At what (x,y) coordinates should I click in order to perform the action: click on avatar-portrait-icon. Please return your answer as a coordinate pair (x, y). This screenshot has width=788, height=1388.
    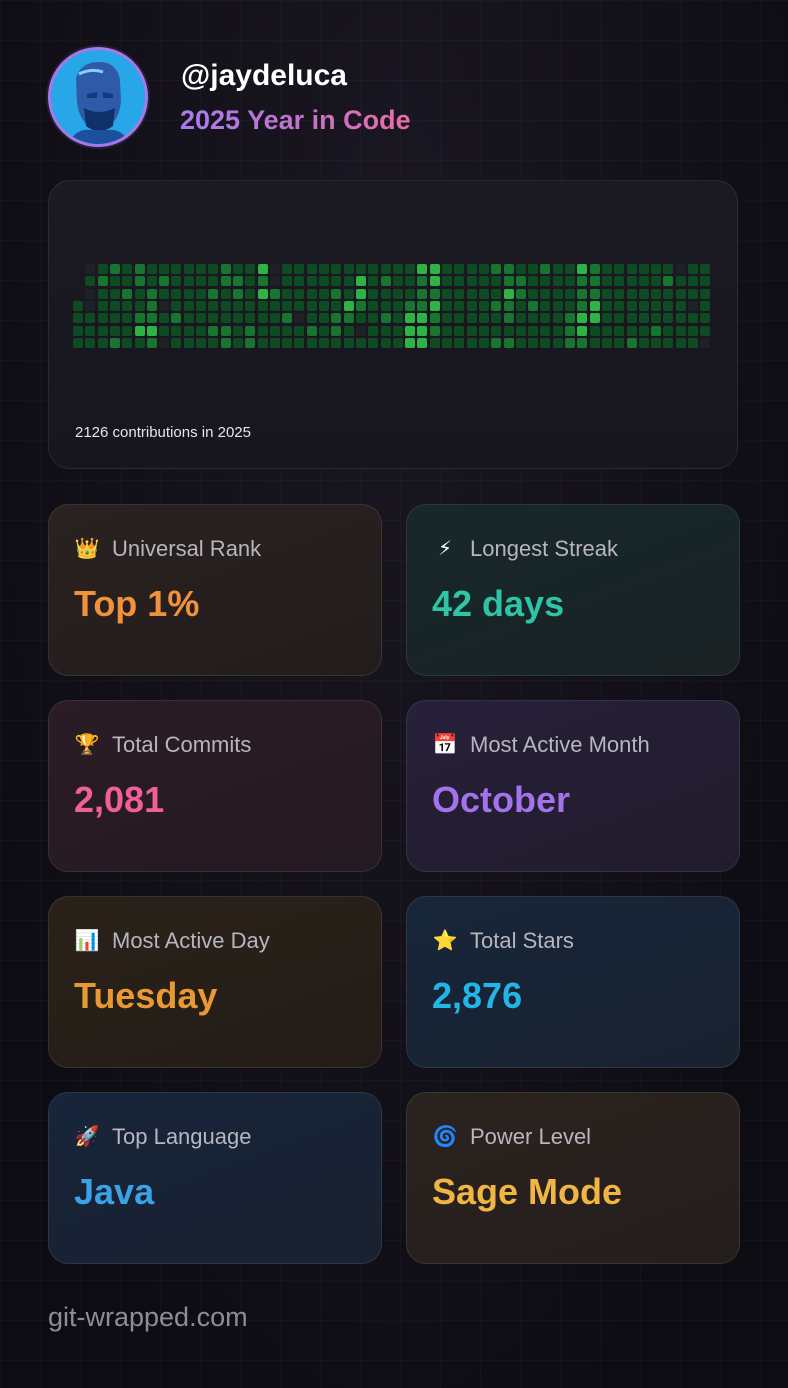
    Looking at the image, I should click on (98, 97).